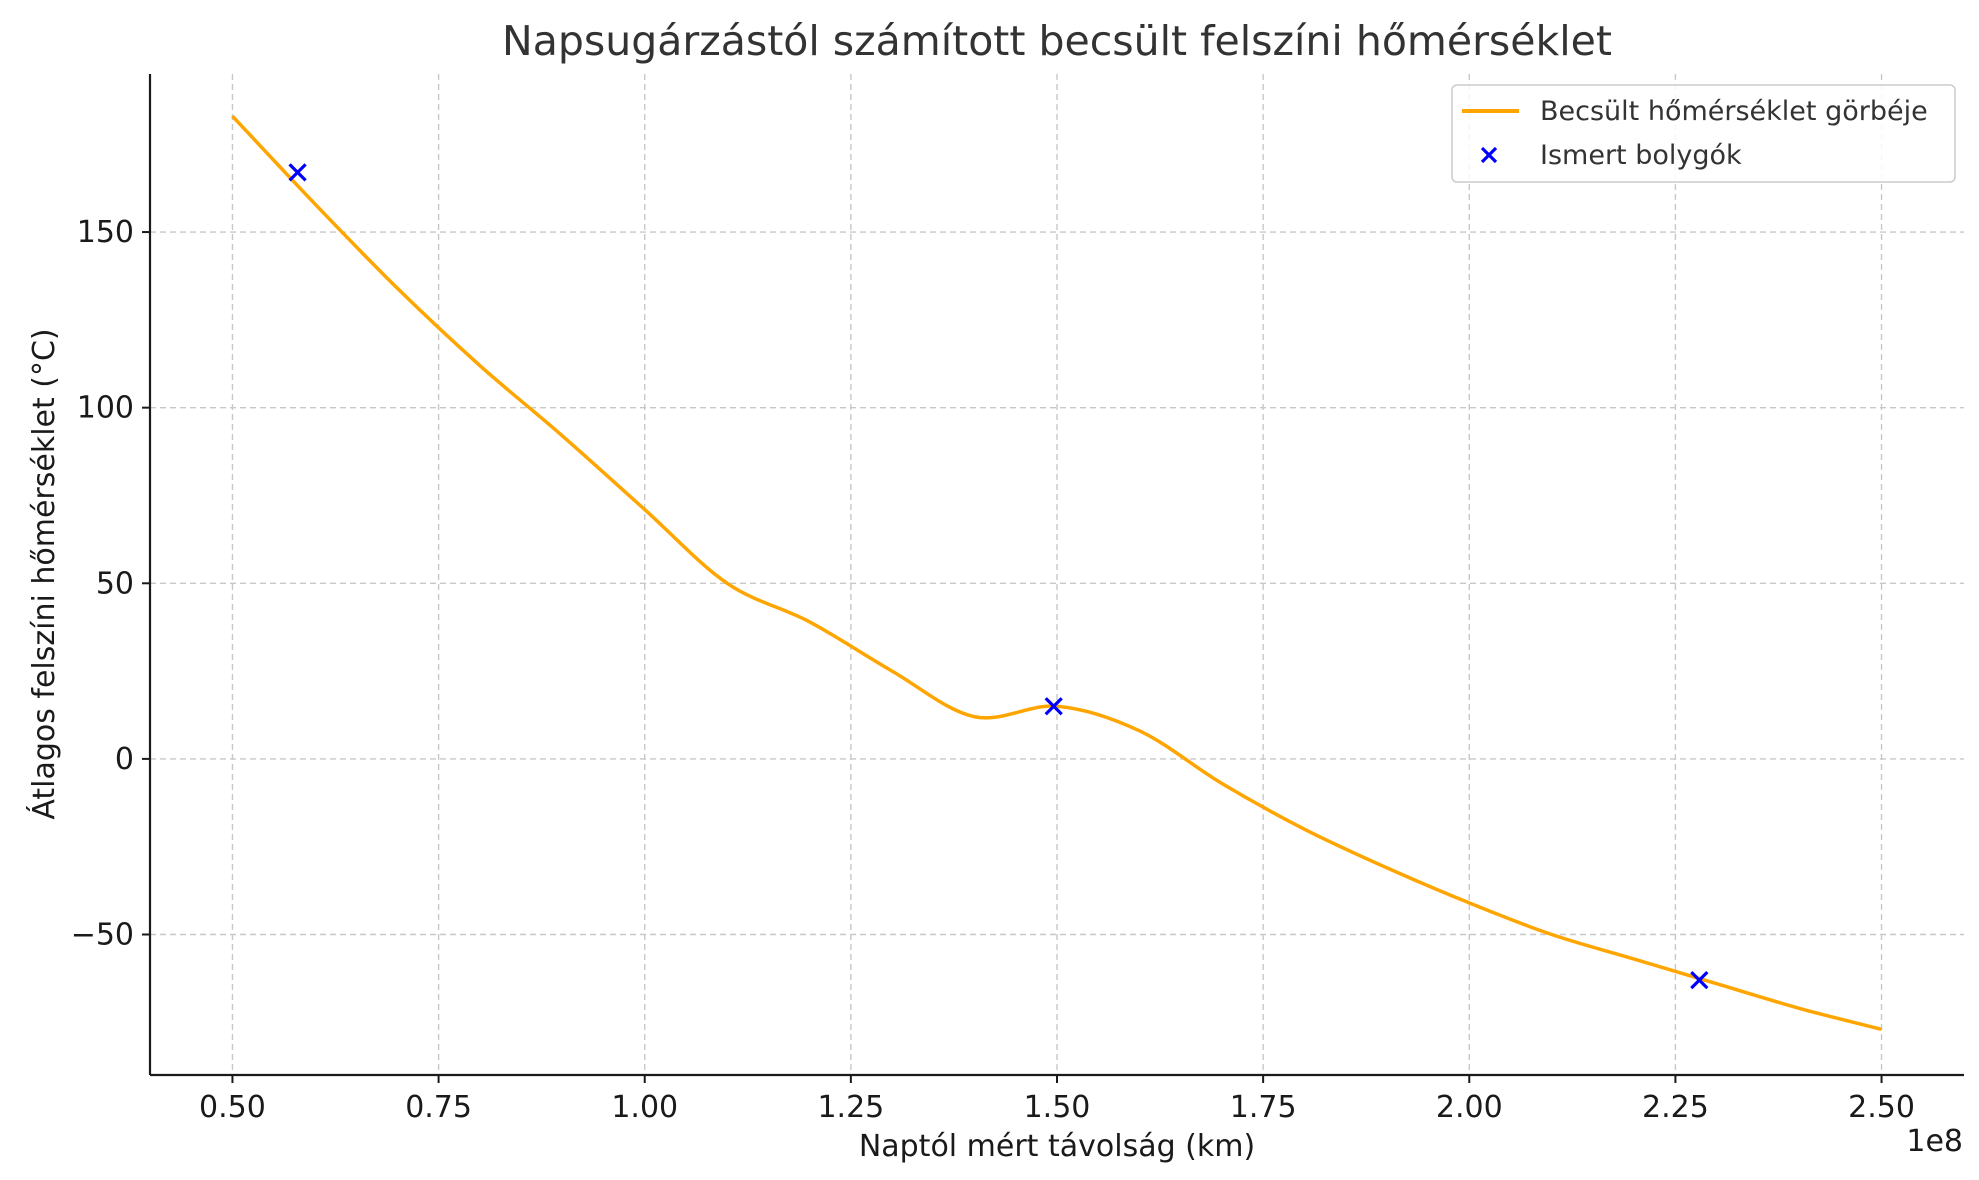 This screenshot has width=1979, height=1180. Describe the element at coordinates (850, 1107) in the screenshot. I see `x-tick-label: 1.25` at that location.